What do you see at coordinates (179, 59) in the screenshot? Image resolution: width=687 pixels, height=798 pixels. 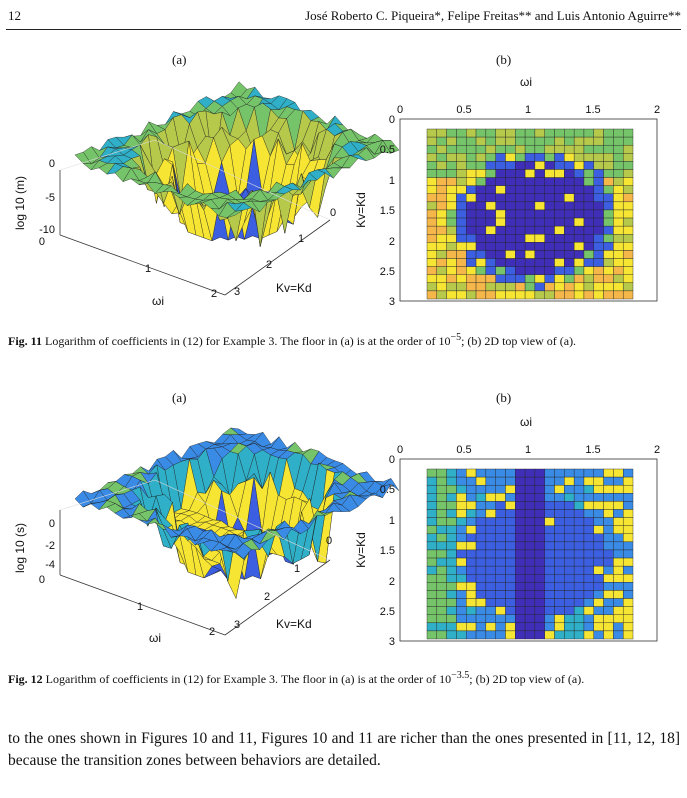 I see `fig11-panel-a-label: (a)` at bounding box center [179, 59].